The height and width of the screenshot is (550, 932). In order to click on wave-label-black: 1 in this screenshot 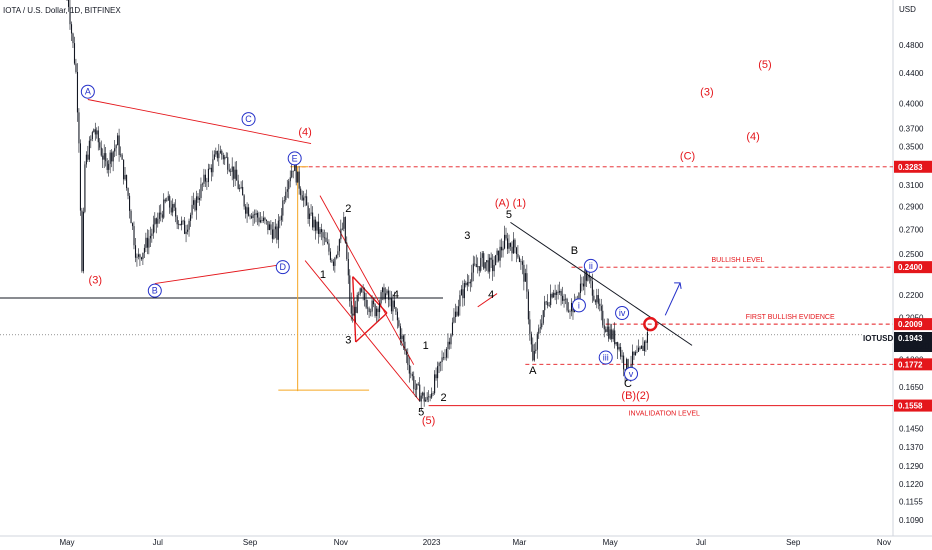, I will do `click(323, 275)`.